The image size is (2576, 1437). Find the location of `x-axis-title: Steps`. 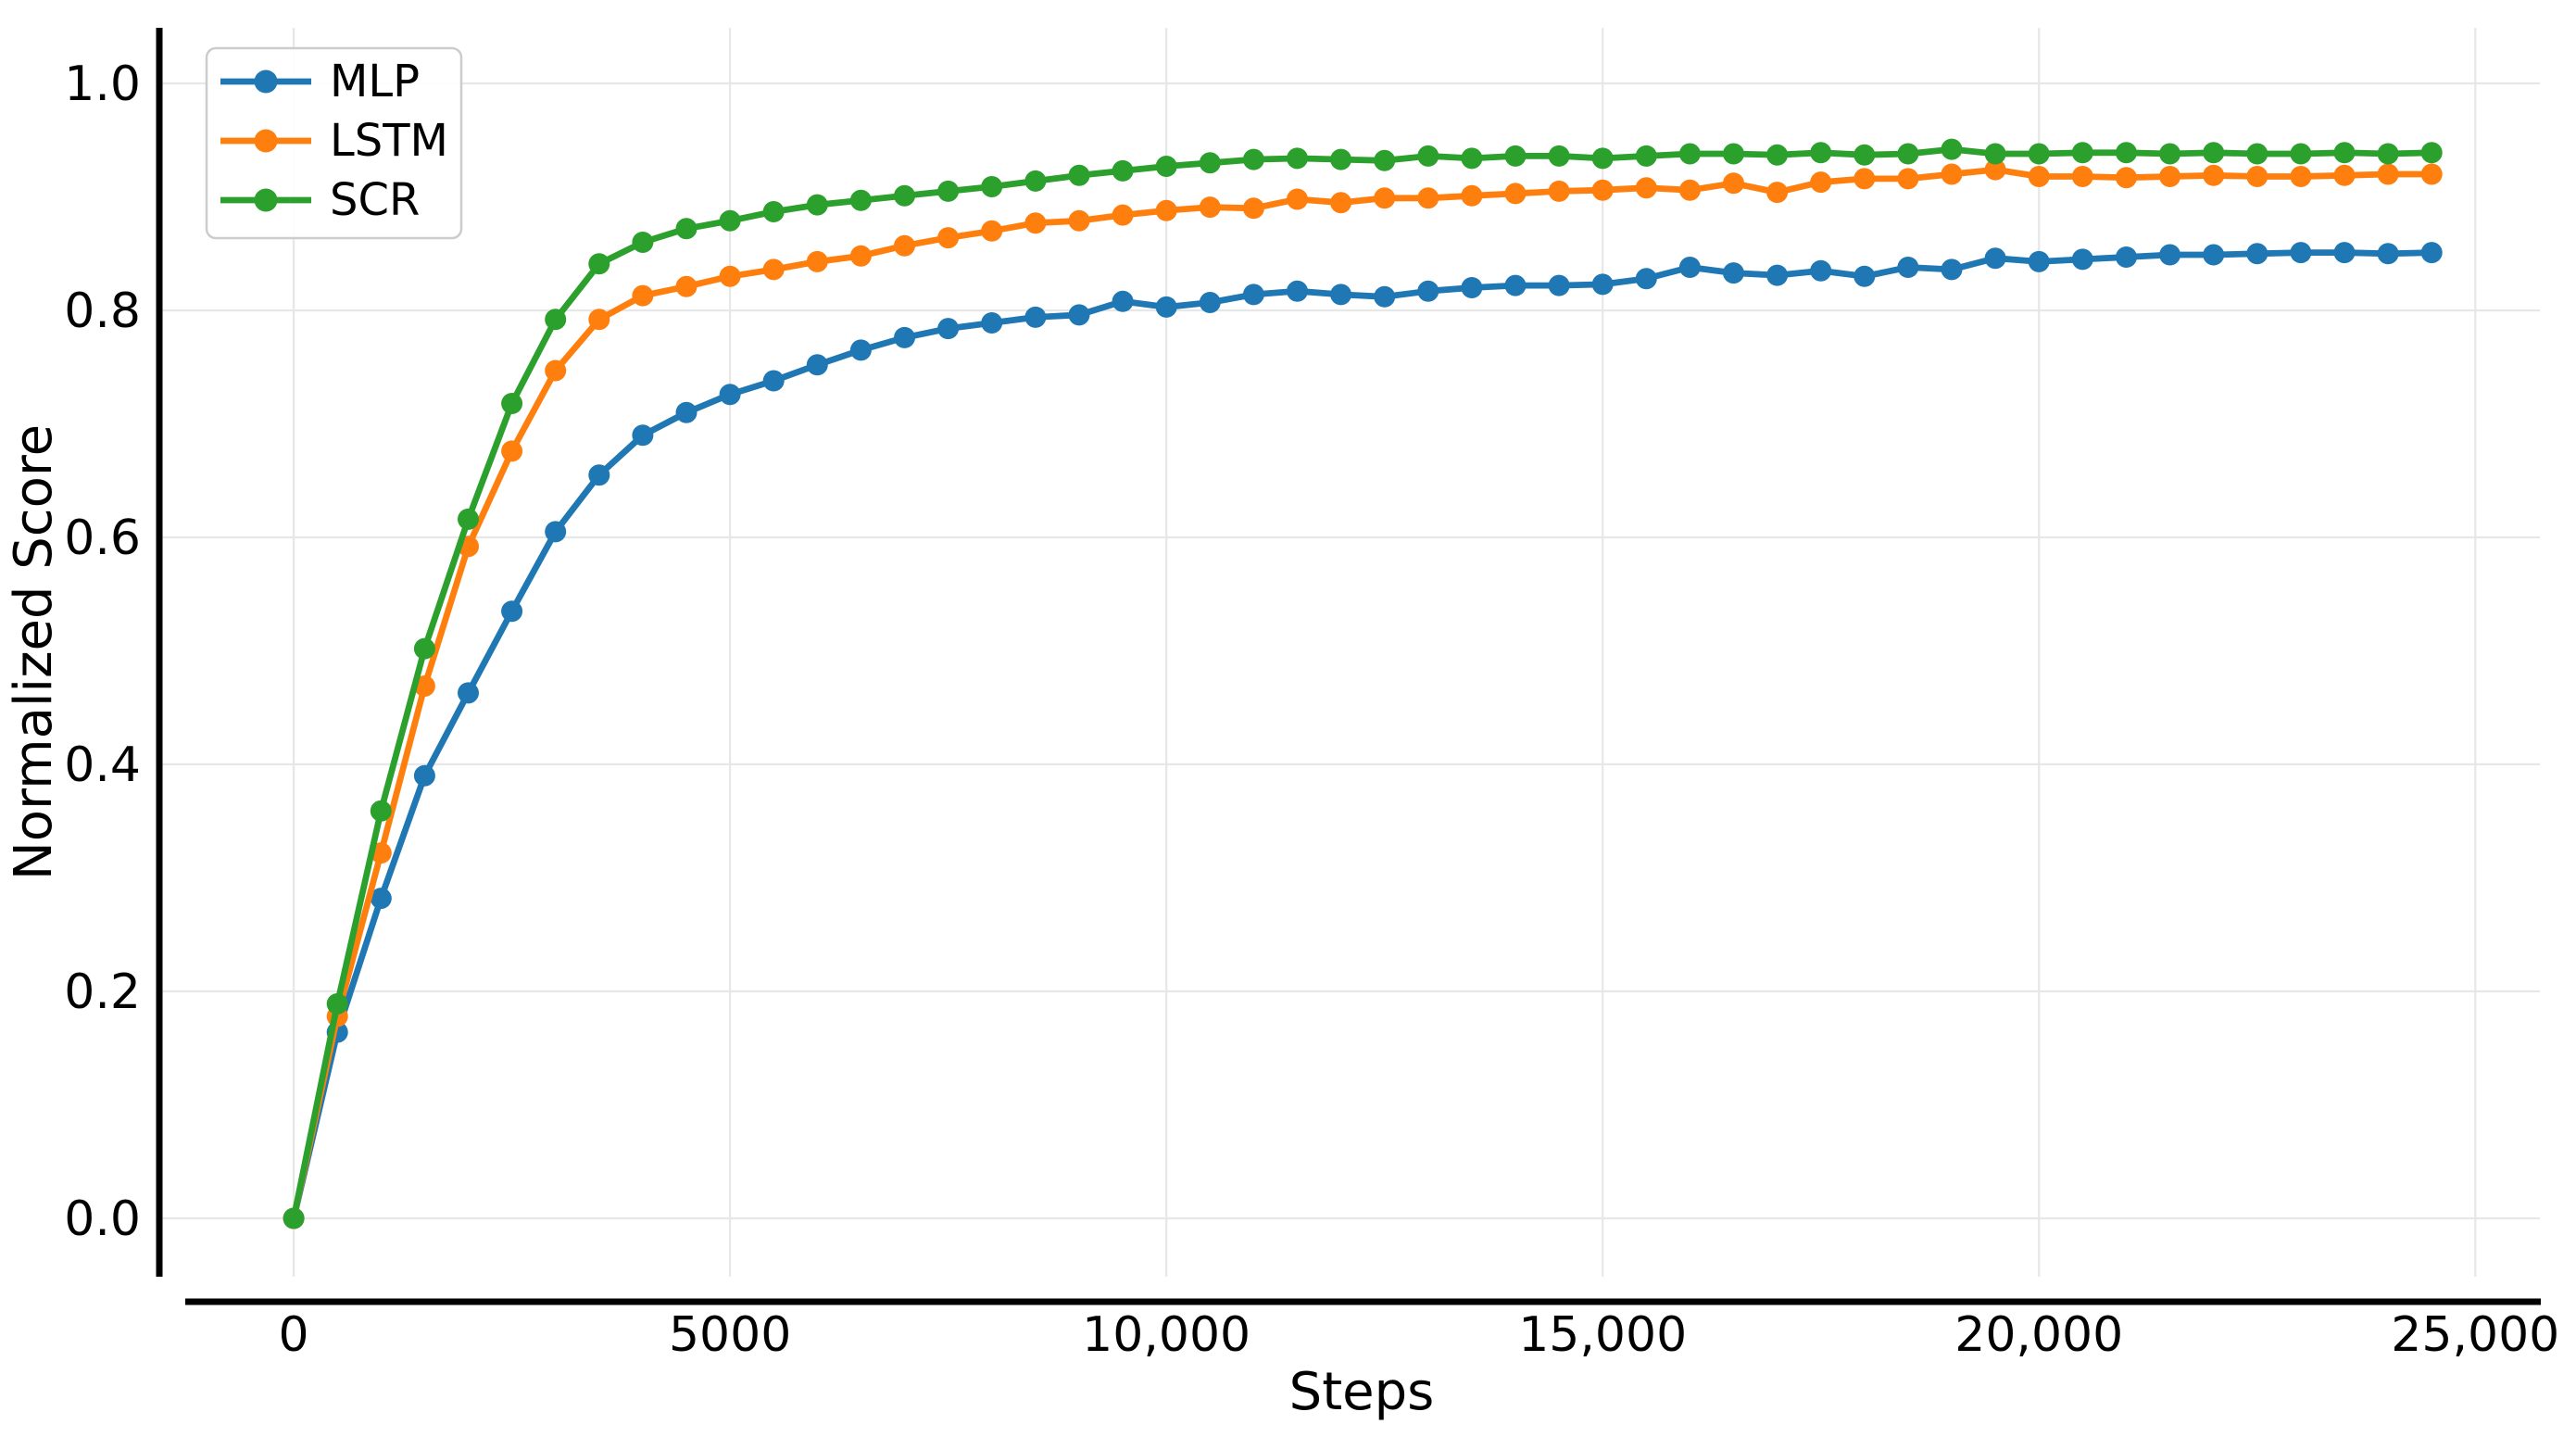

x-axis-title: Steps is located at coordinates (1362, 1392).